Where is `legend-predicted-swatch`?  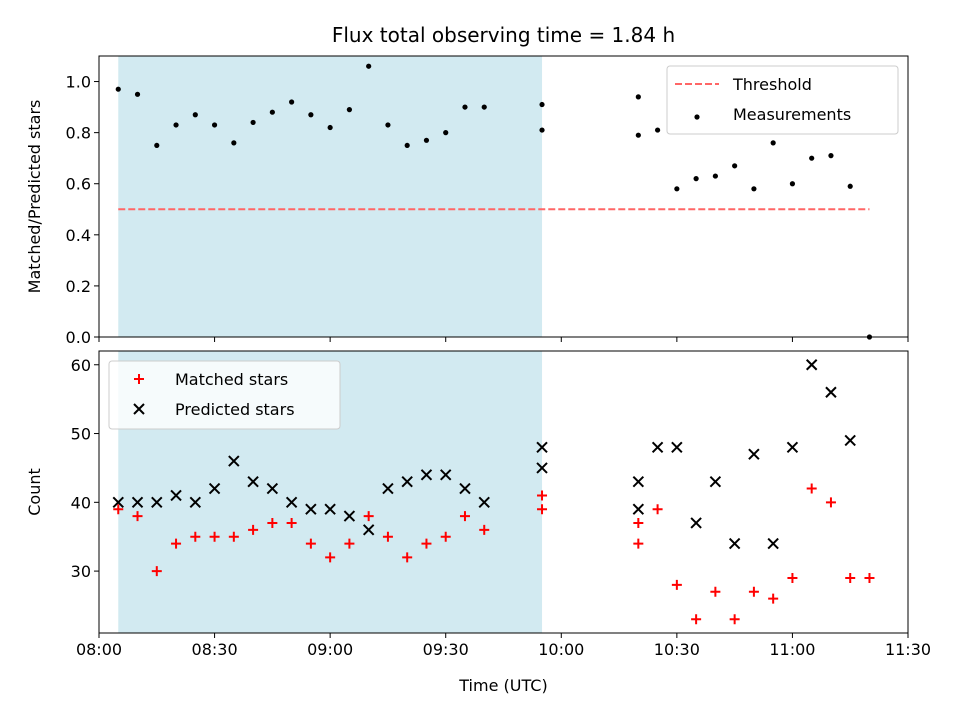 legend-predicted-swatch is located at coordinates (139, 409).